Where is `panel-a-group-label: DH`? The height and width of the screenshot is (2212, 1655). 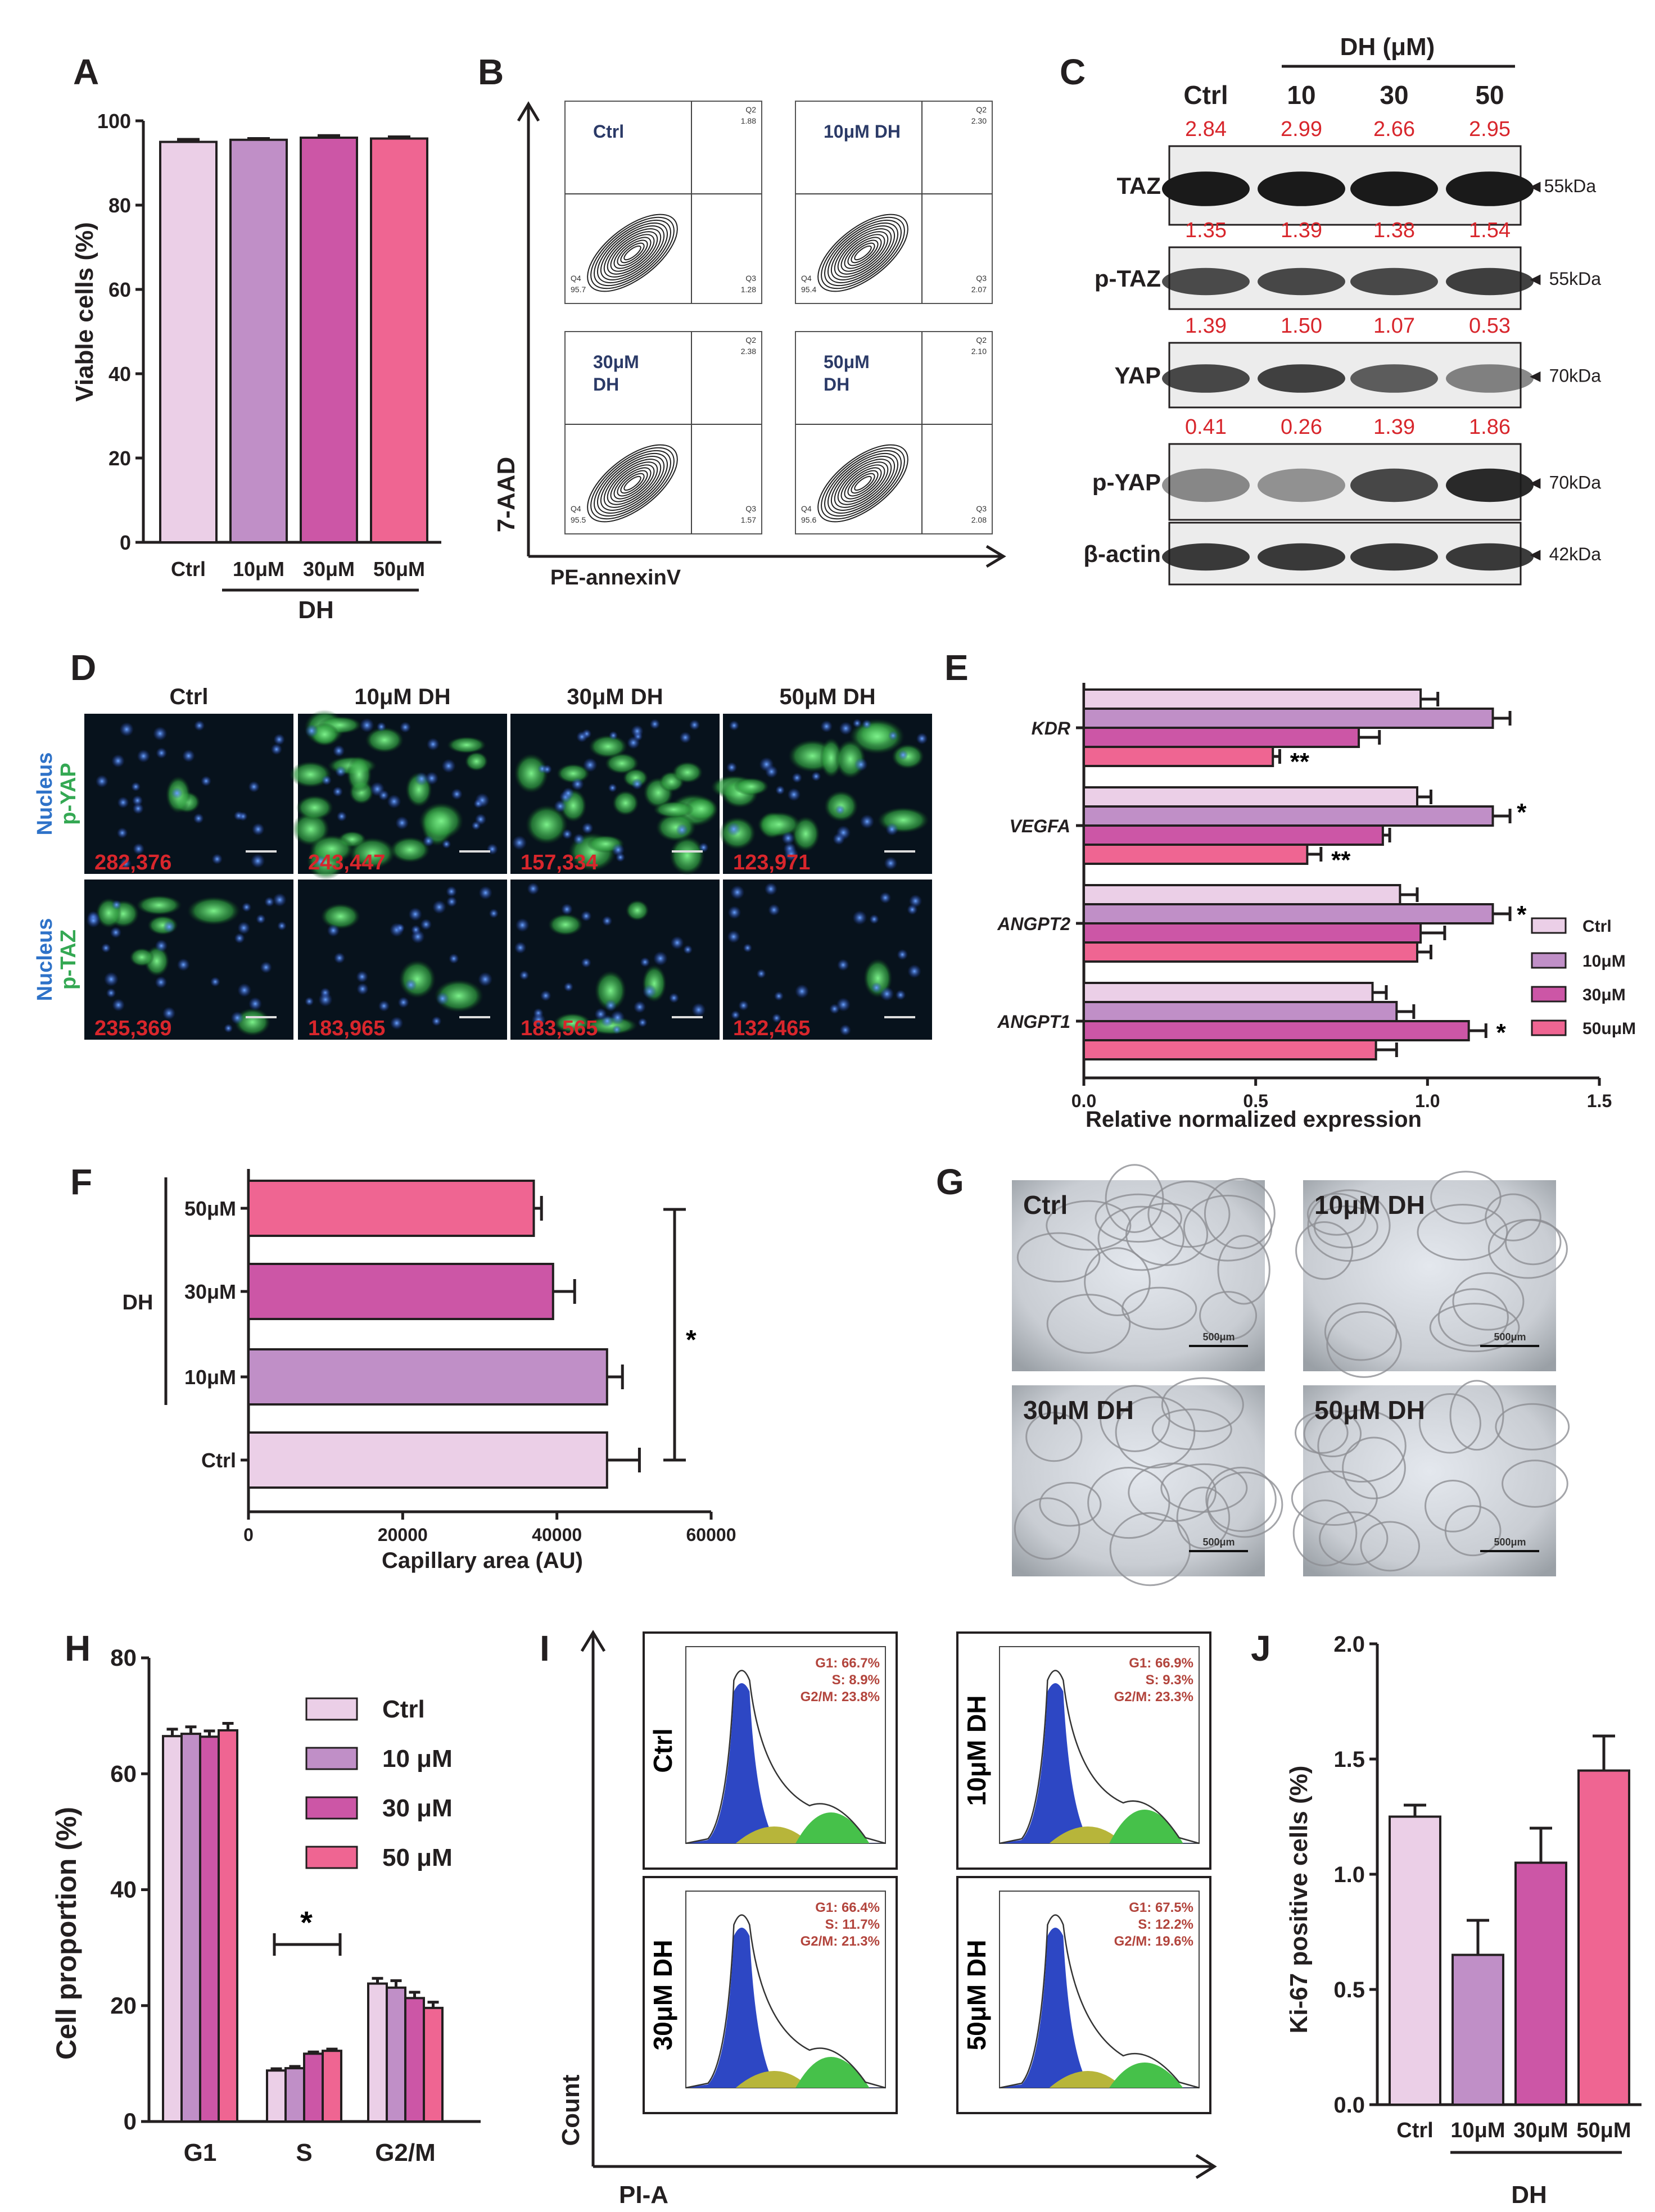
panel-a-group-label: DH is located at coordinates (316, 610).